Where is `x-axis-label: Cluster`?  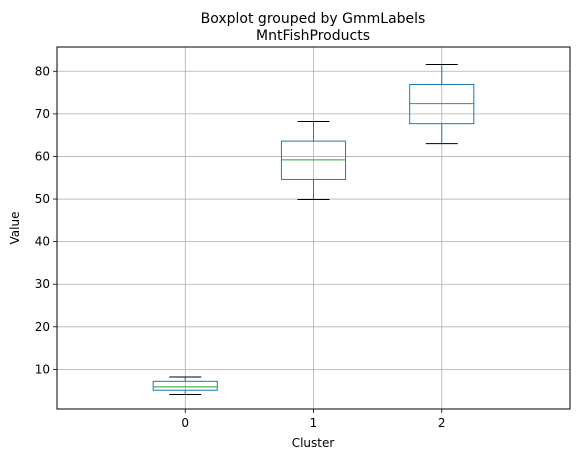
x-axis-label: Cluster is located at coordinates (313, 443).